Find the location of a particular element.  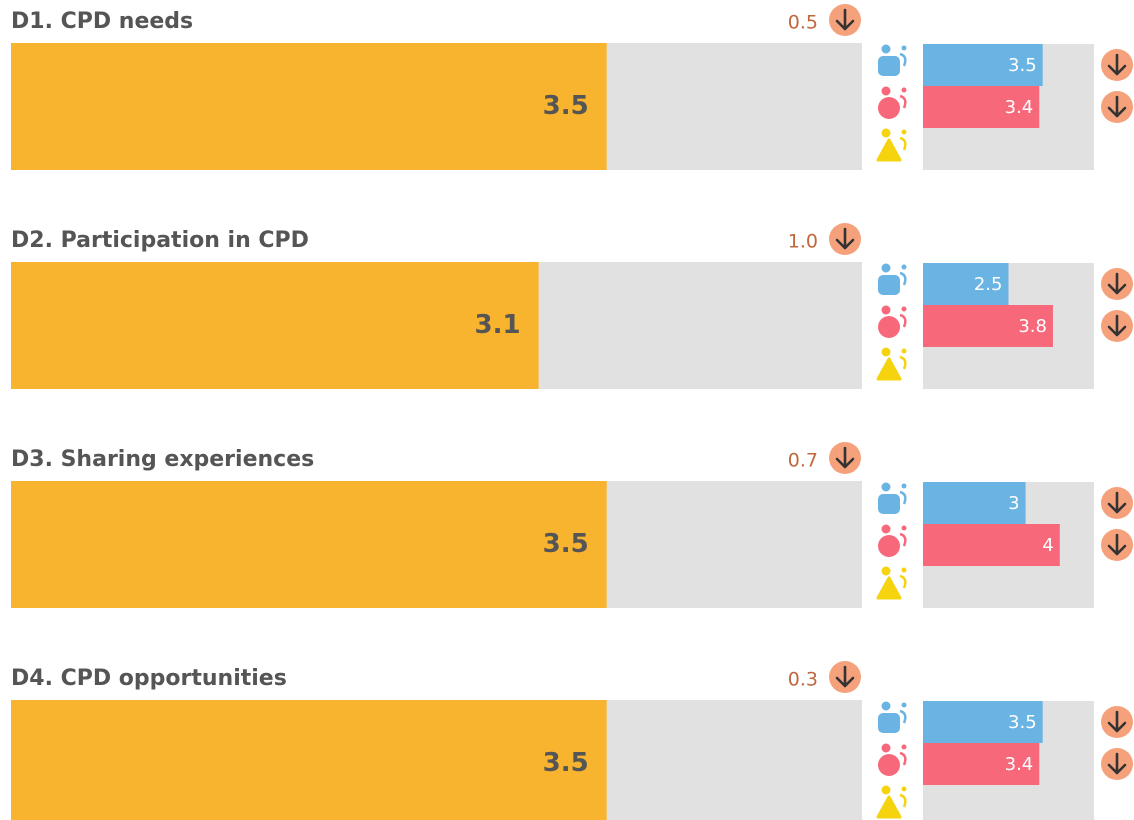

group-value-label: 3.8 is located at coordinates (1032, 326).